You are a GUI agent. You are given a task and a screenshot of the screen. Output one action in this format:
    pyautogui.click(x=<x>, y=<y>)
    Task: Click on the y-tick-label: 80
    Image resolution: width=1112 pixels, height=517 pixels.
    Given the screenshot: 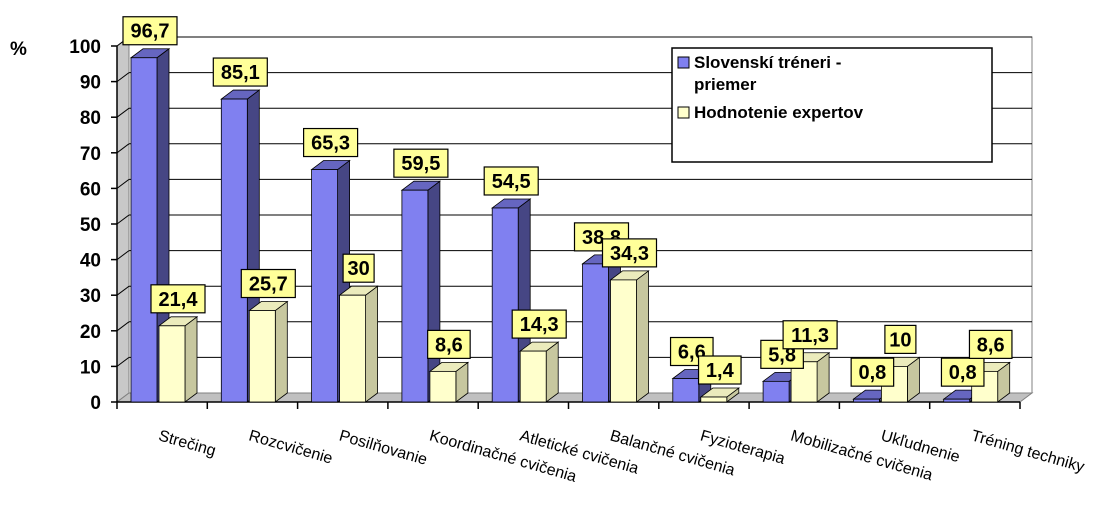 What is the action you would take?
    pyautogui.click(x=90, y=118)
    